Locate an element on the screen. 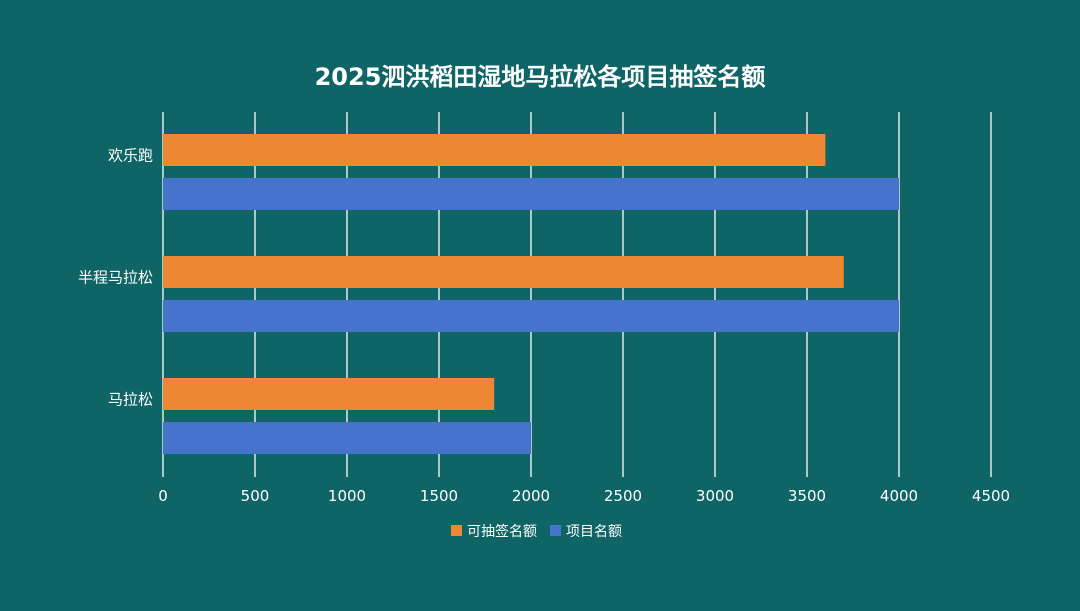 This screenshot has height=611, width=1080. x-axis-labels: 0 500 1000 1500 2000 2500 3000 3500 4000 4500 is located at coordinates (584, 496).